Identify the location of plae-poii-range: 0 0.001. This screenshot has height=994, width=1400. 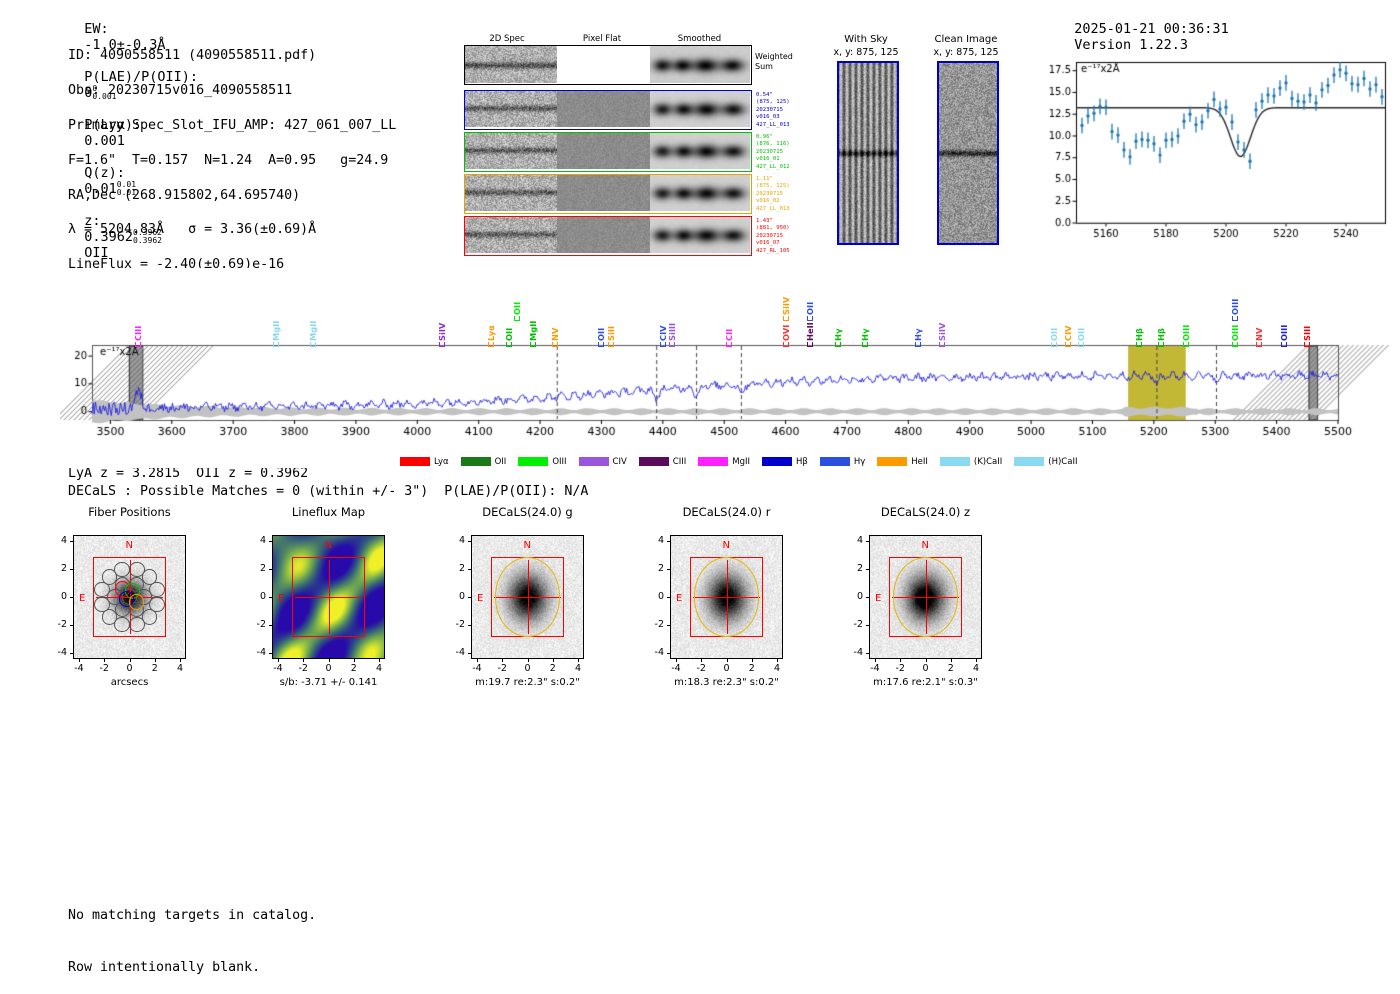
(104, 92).